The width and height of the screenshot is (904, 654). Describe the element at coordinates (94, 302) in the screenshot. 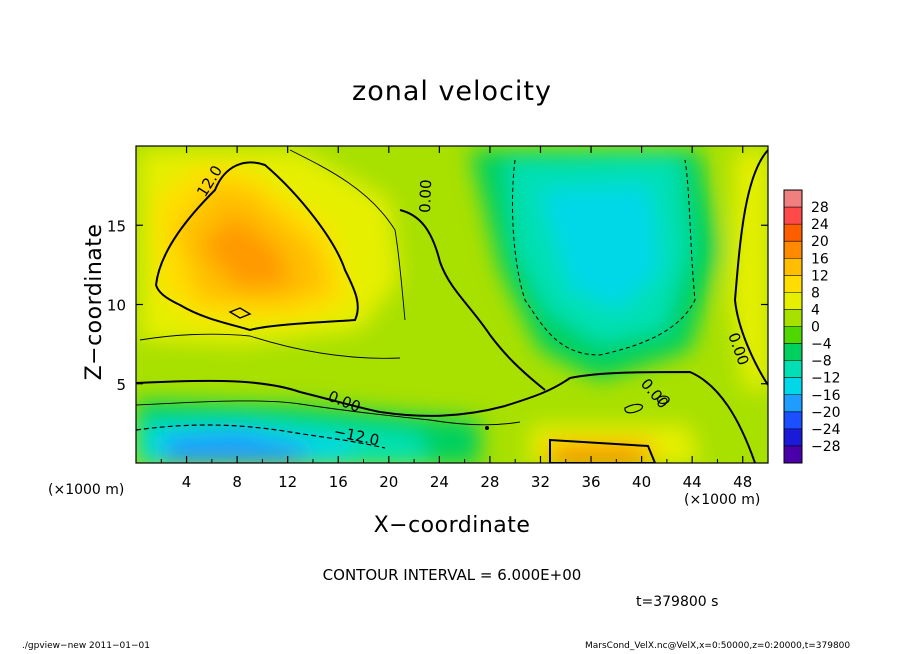

I see `y-axis-label: Z−coordinate` at that location.